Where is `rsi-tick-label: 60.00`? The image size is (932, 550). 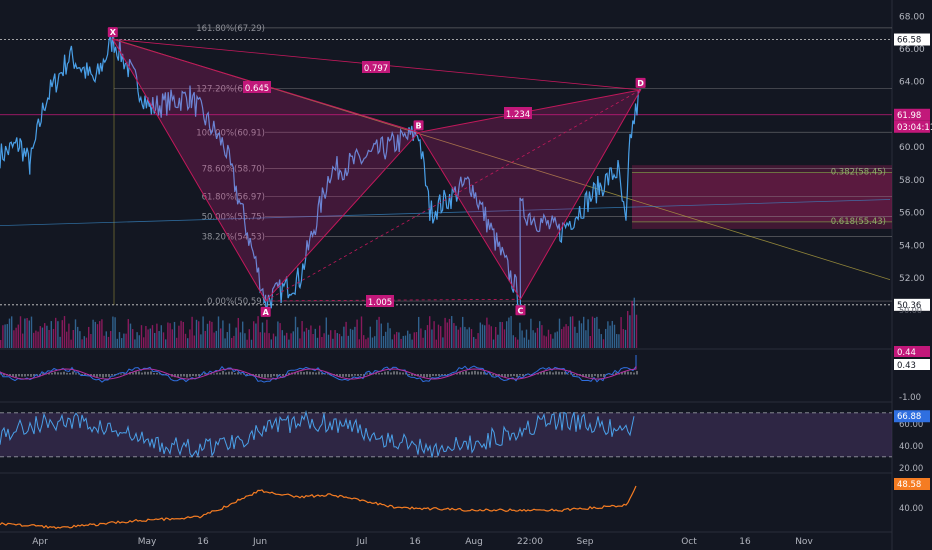
rsi-tick-label: 60.00 is located at coordinates (911, 425).